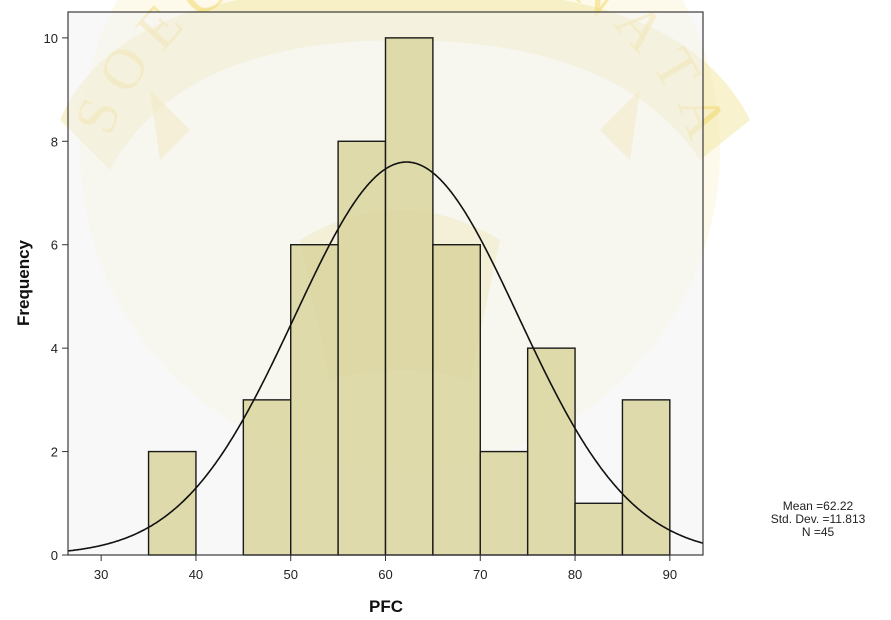 The height and width of the screenshot is (620, 891). I want to click on mean-stat: Mean =62.22, so click(818, 506).